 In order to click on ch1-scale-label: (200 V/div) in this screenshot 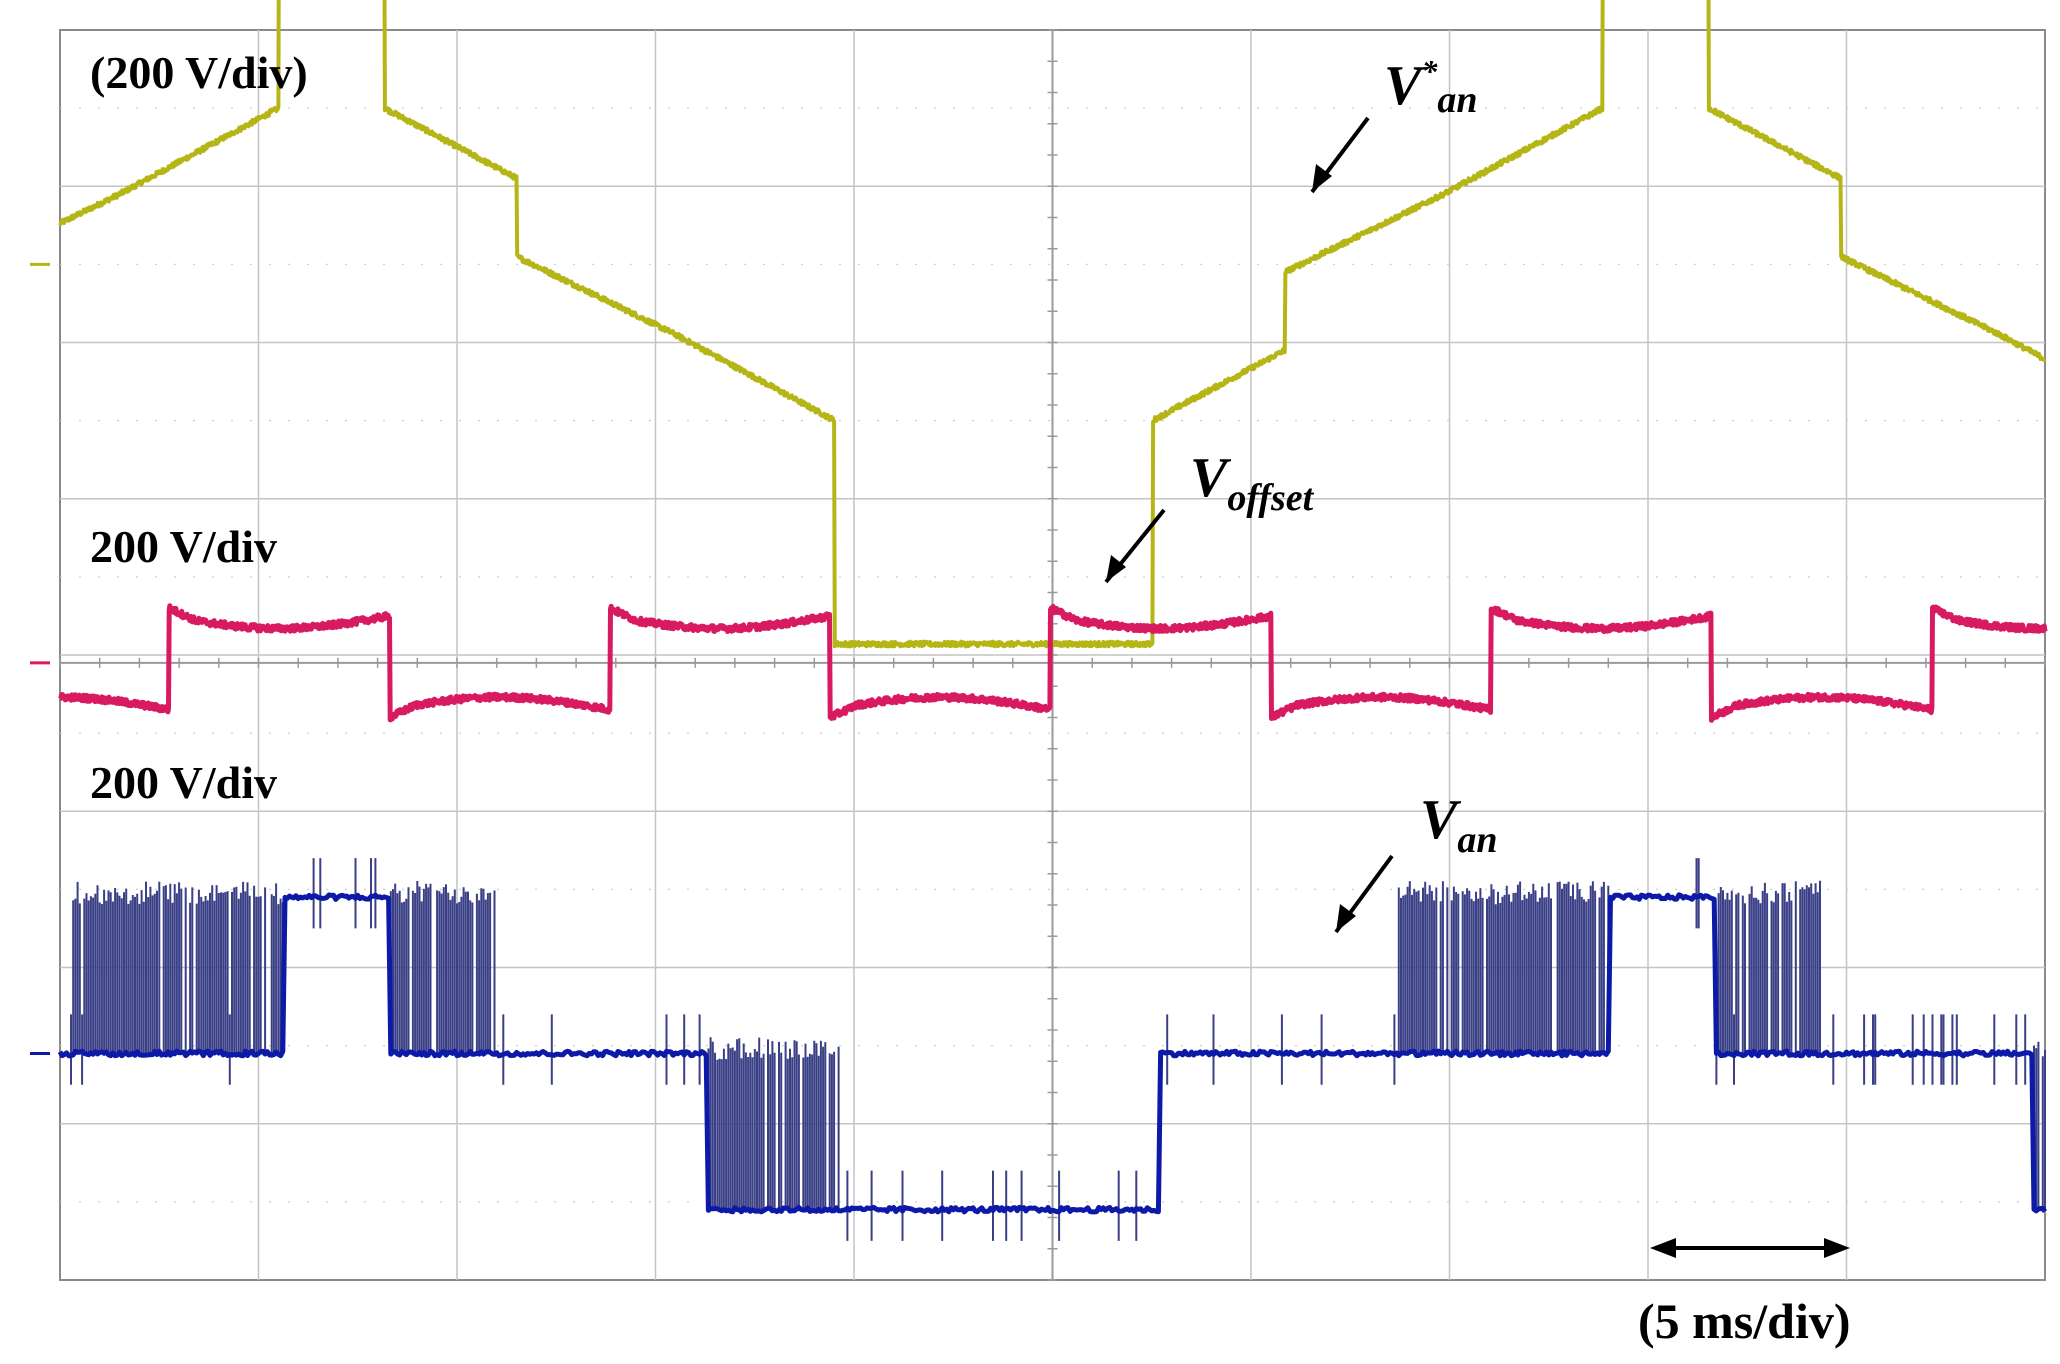, I will do `click(199, 72)`.